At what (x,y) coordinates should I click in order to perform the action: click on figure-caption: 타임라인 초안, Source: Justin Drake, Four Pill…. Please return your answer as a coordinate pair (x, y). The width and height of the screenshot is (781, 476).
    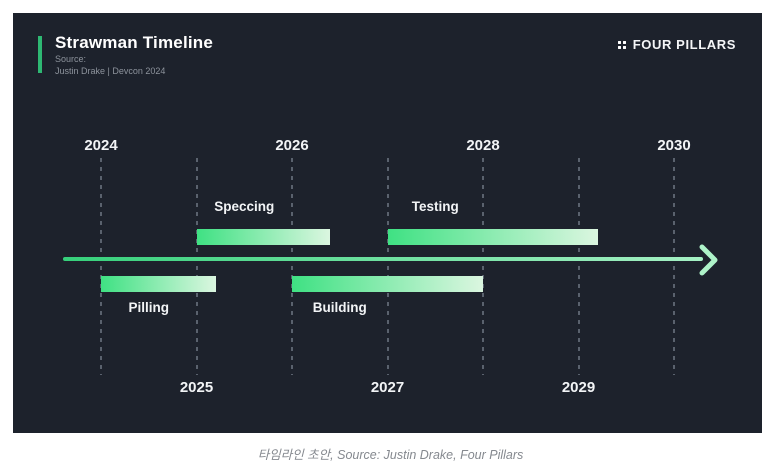
    Looking at the image, I should click on (390, 455).